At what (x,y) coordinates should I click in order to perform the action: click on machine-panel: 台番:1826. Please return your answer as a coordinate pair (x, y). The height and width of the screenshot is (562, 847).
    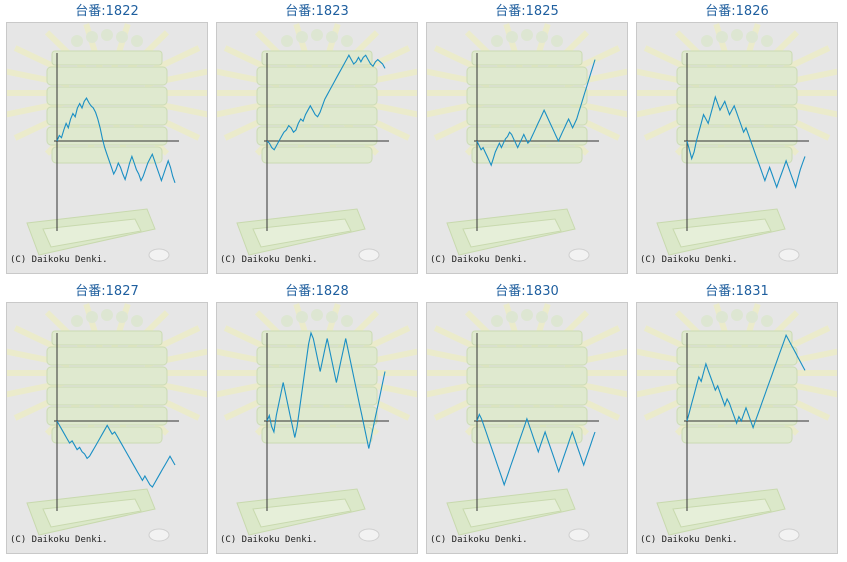
    Looking at the image, I should click on (737, 138).